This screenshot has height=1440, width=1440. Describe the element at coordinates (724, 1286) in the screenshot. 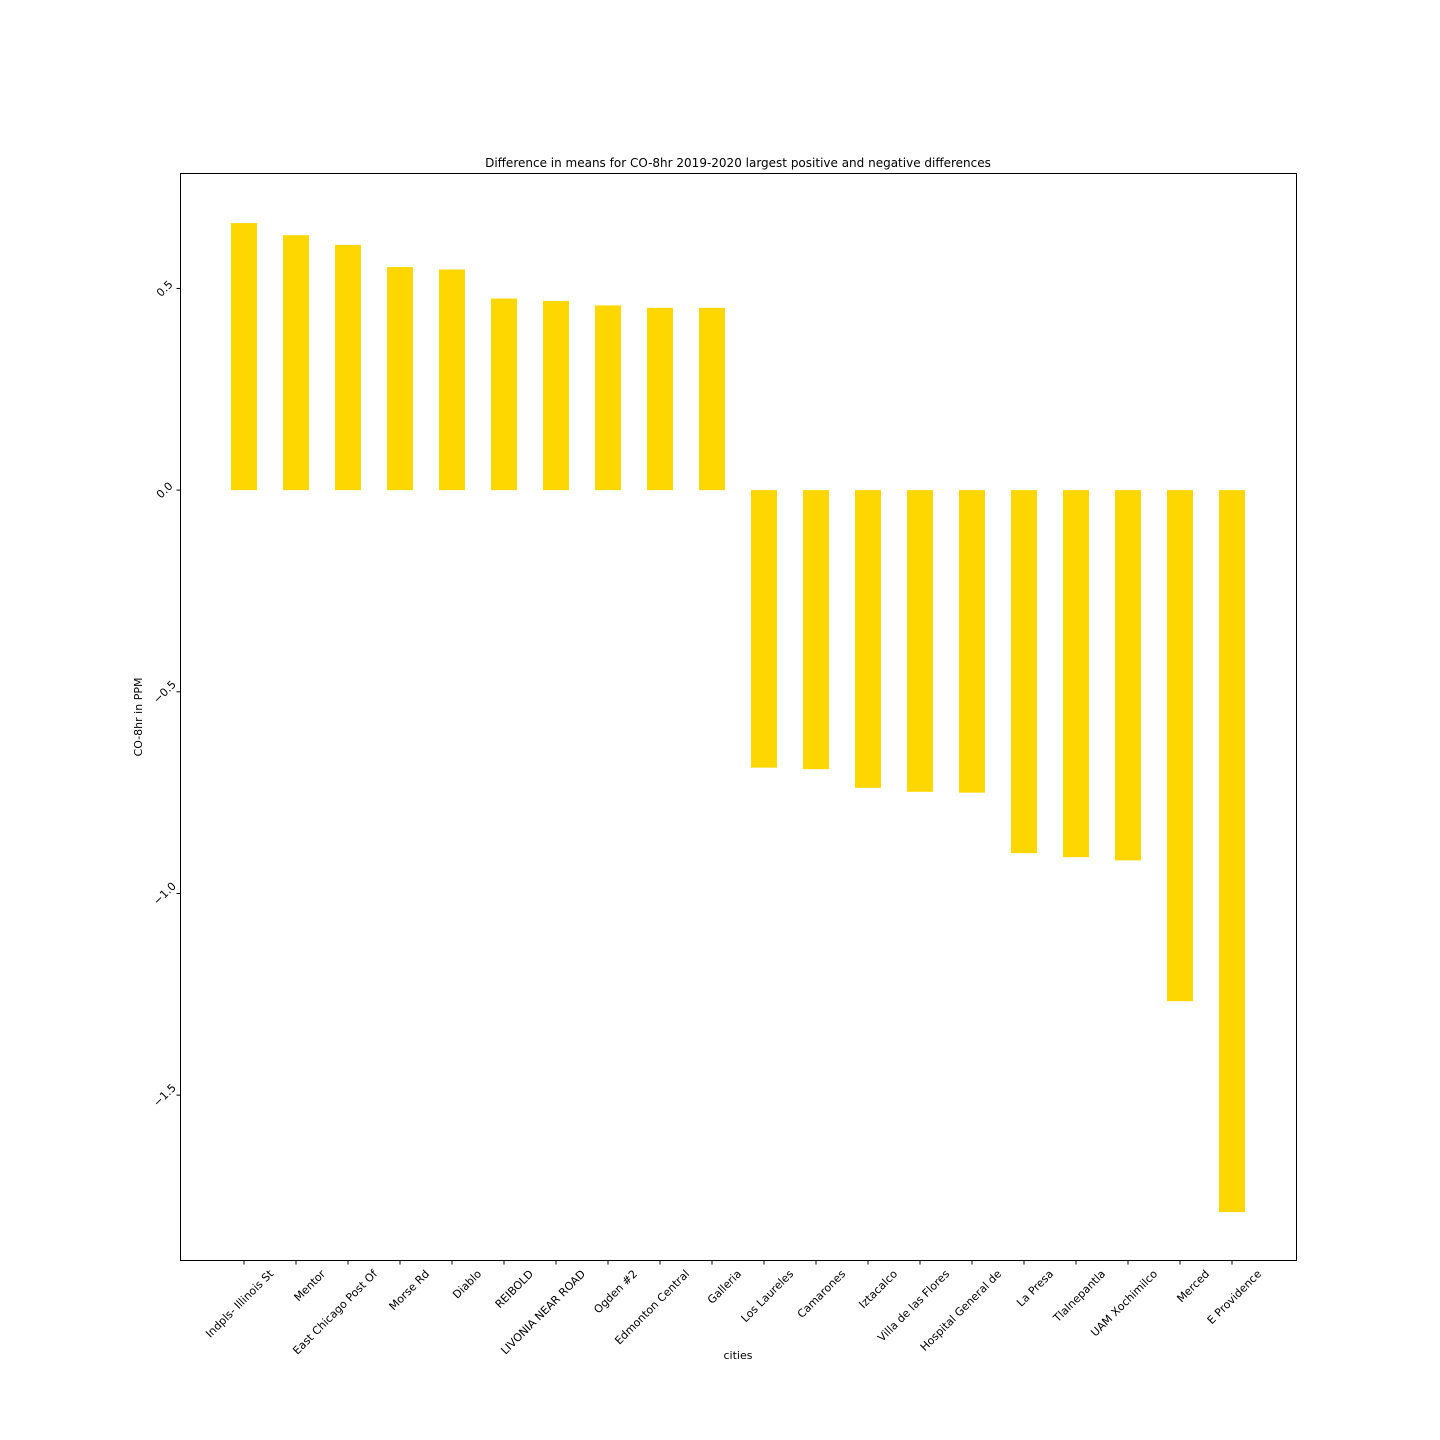

I see `x-tick-label: Galleria` at that location.